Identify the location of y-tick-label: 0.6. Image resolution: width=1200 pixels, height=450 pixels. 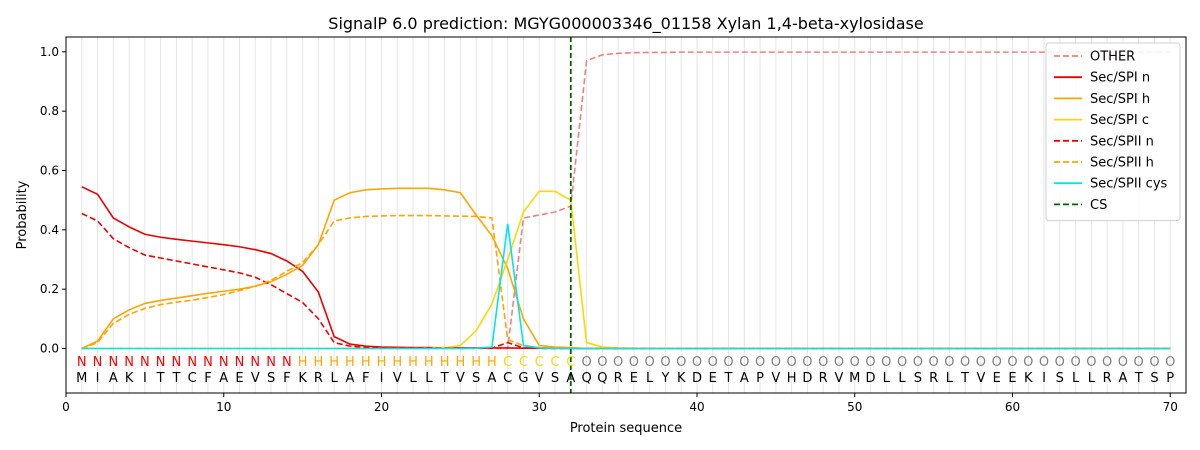
(49, 171).